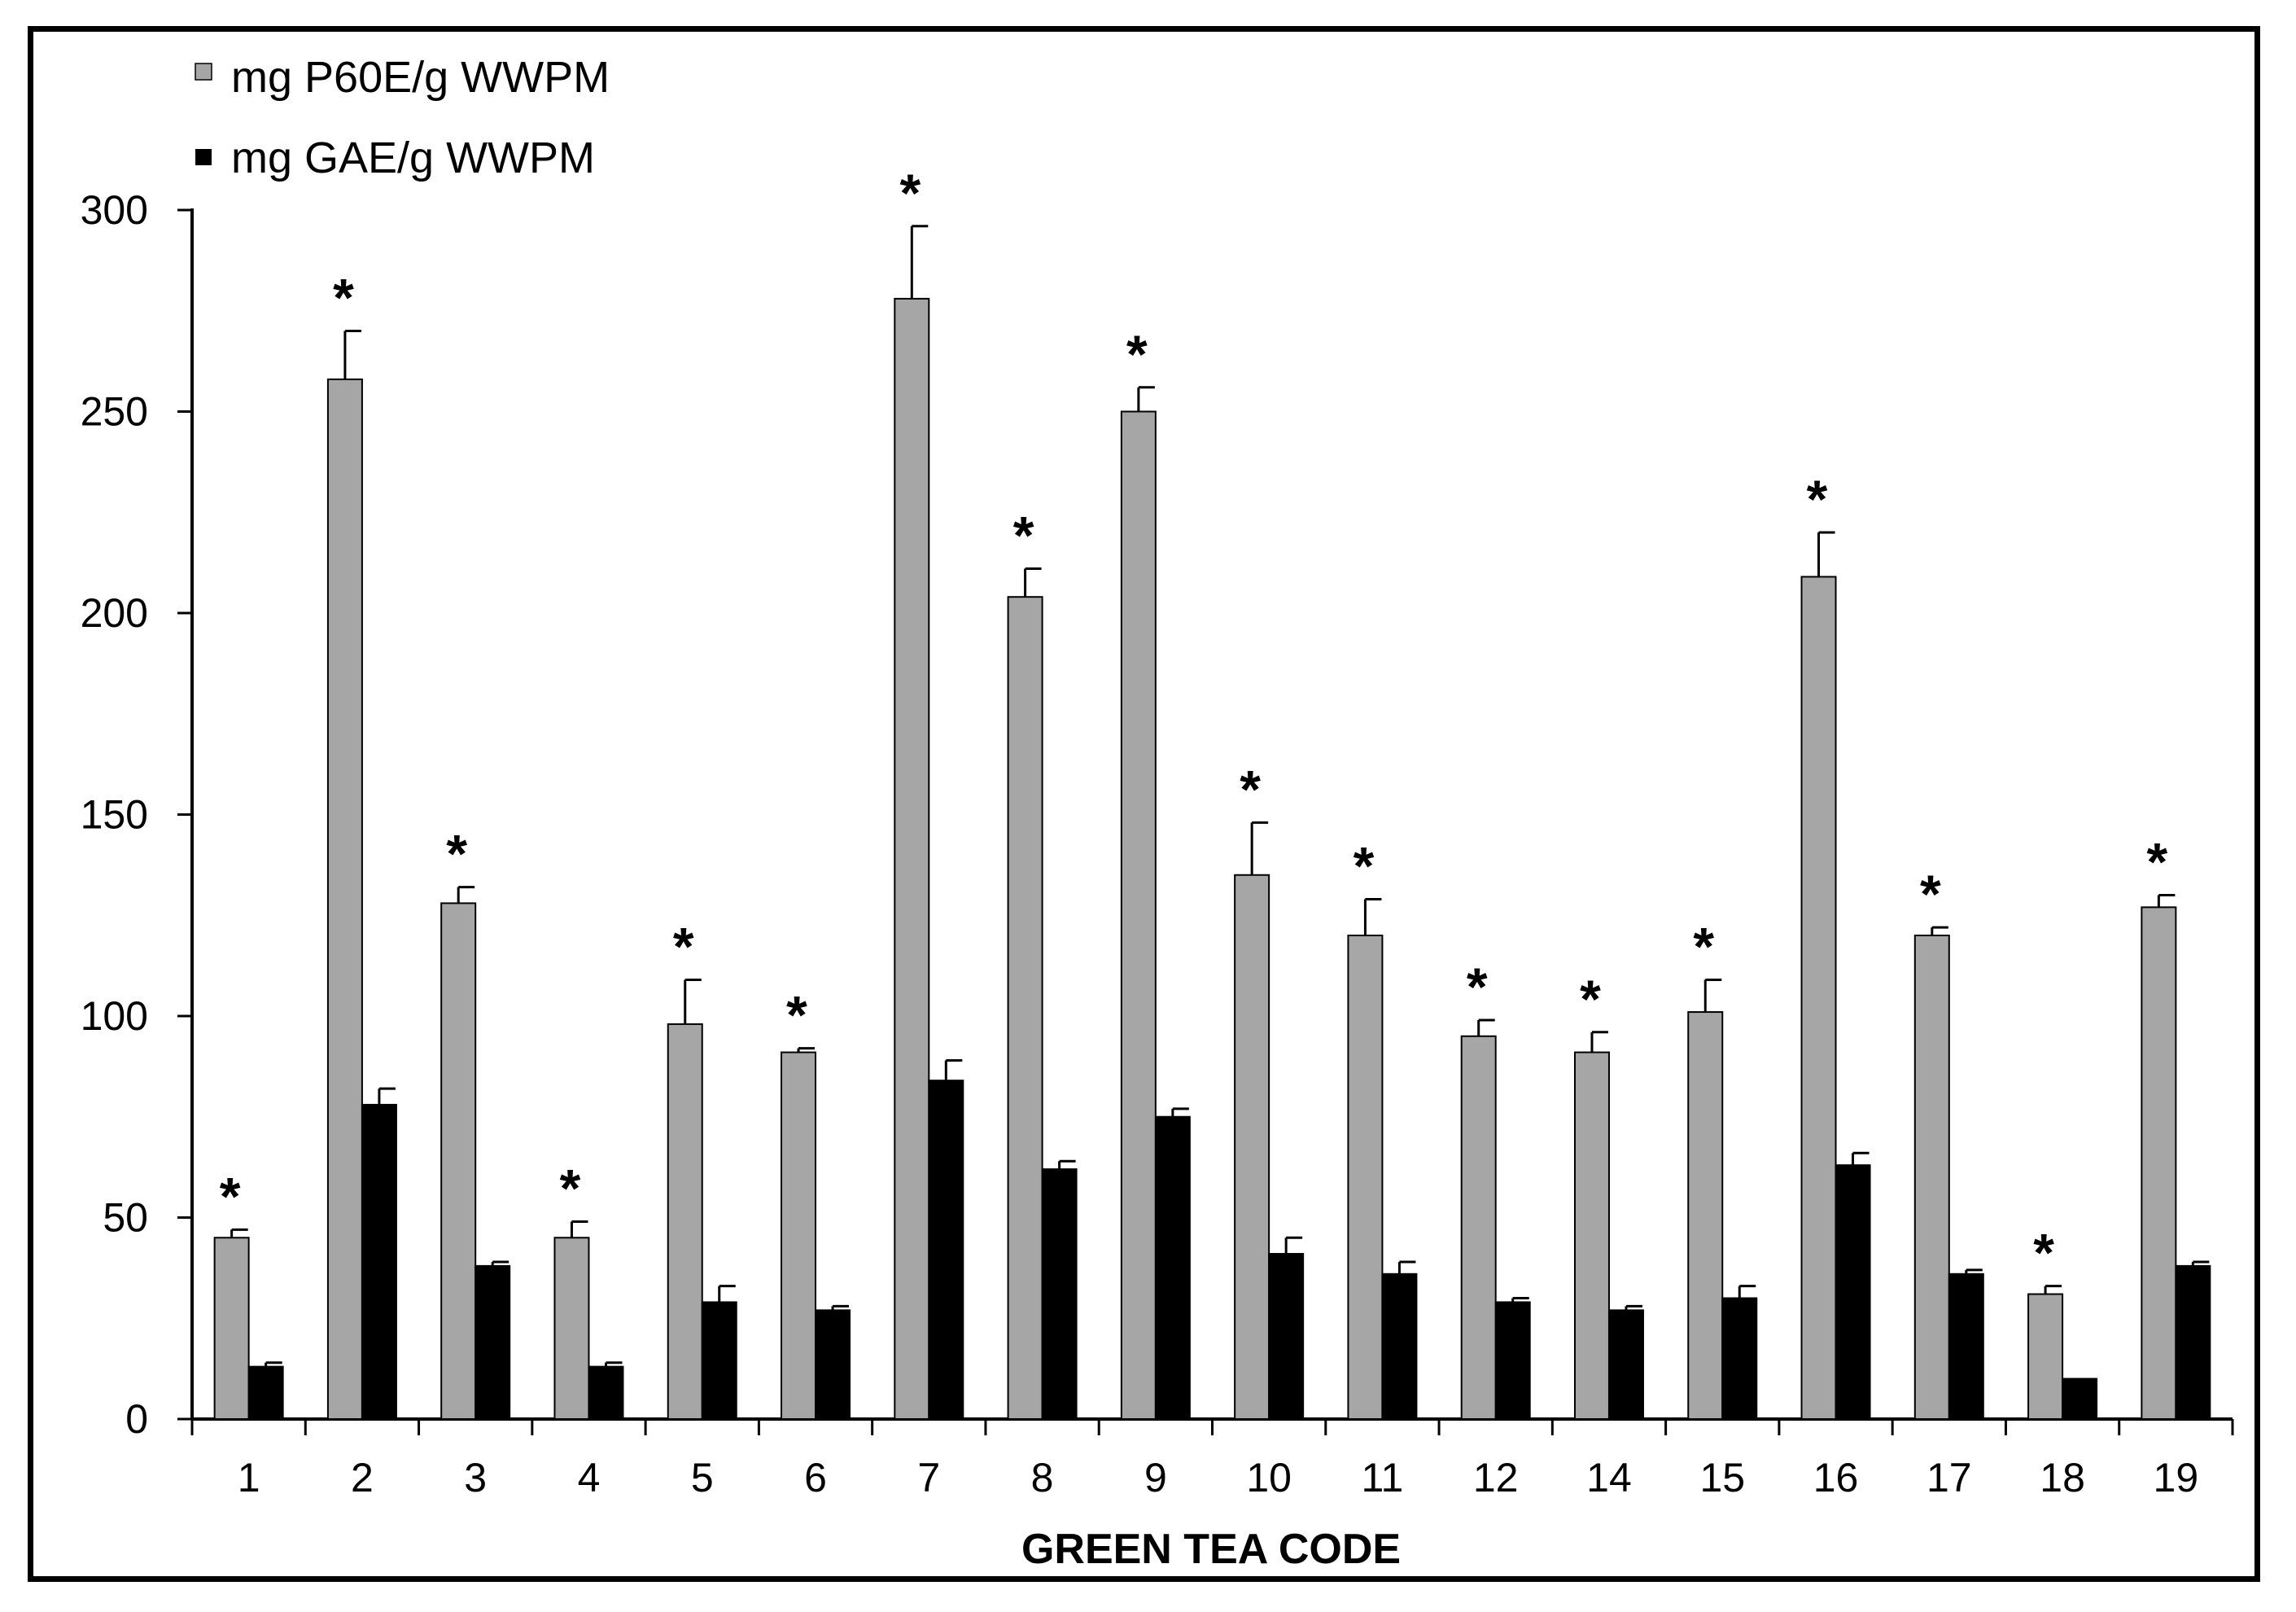 This screenshot has height=1612, width=2296. What do you see at coordinates (1609, 1477) in the screenshot?
I see `x-tick-label: 14` at bounding box center [1609, 1477].